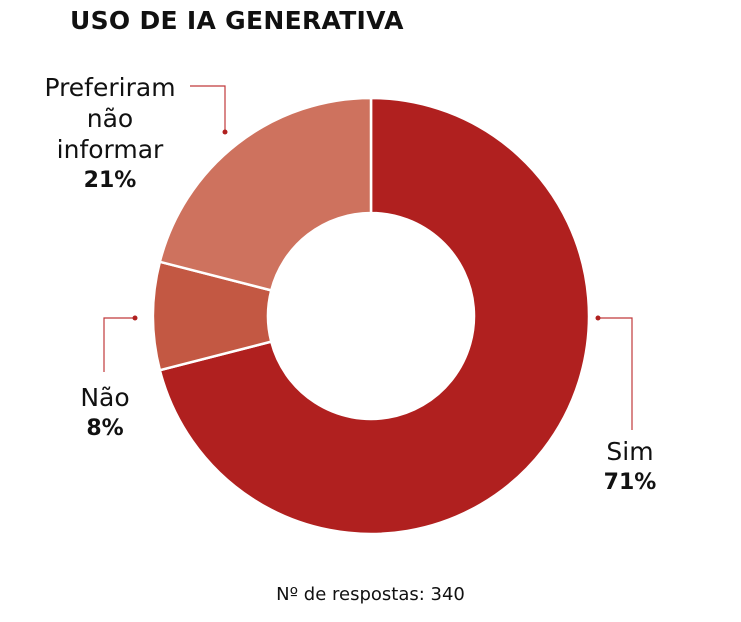  What do you see at coordinates (105, 397) in the screenshot?
I see `slice-label: Não` at bounding box center [105, 397].